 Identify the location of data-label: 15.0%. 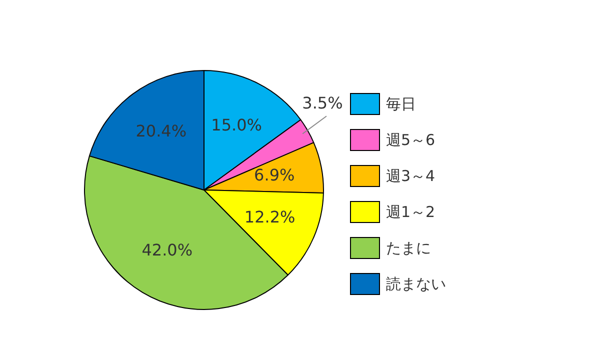
(236, 124).